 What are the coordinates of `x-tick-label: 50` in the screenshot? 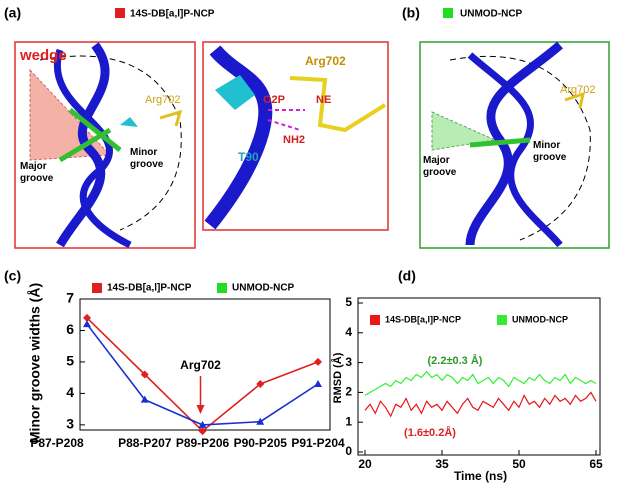 It's located at (519, 464).